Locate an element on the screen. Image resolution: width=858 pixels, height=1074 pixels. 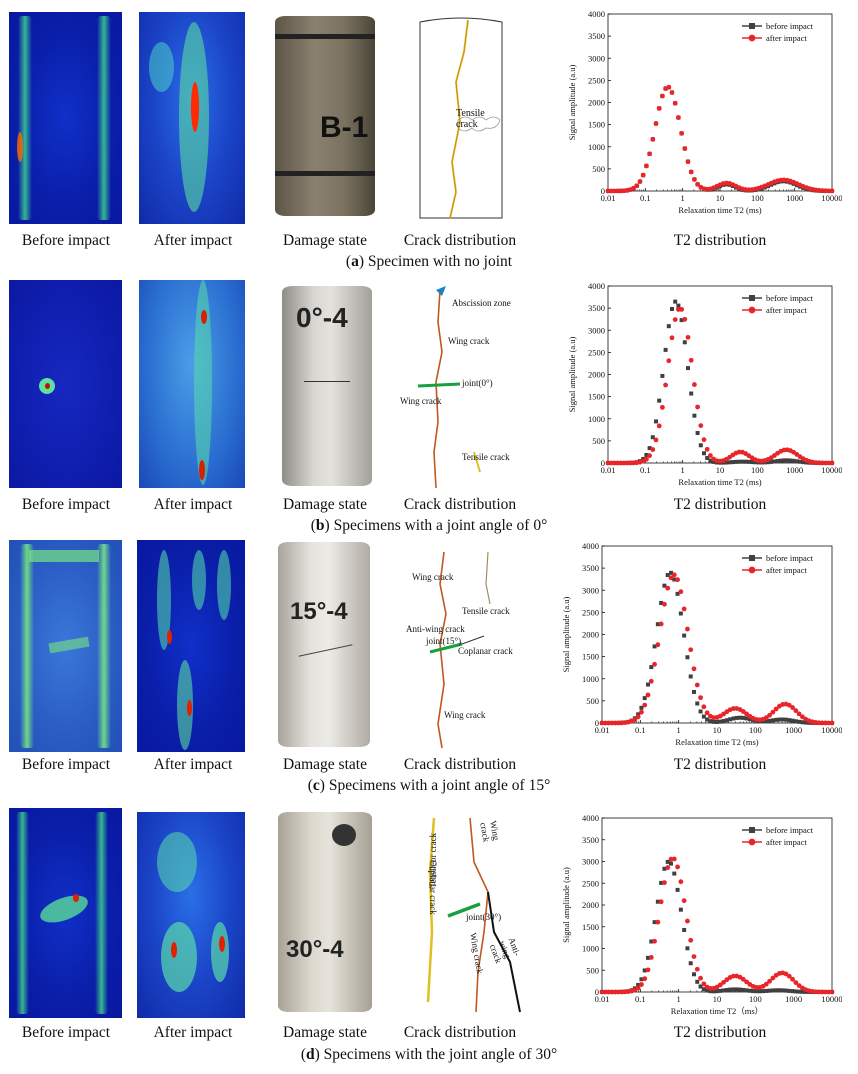
y-tick-label: 3500 is located at coordinates (596, 36).